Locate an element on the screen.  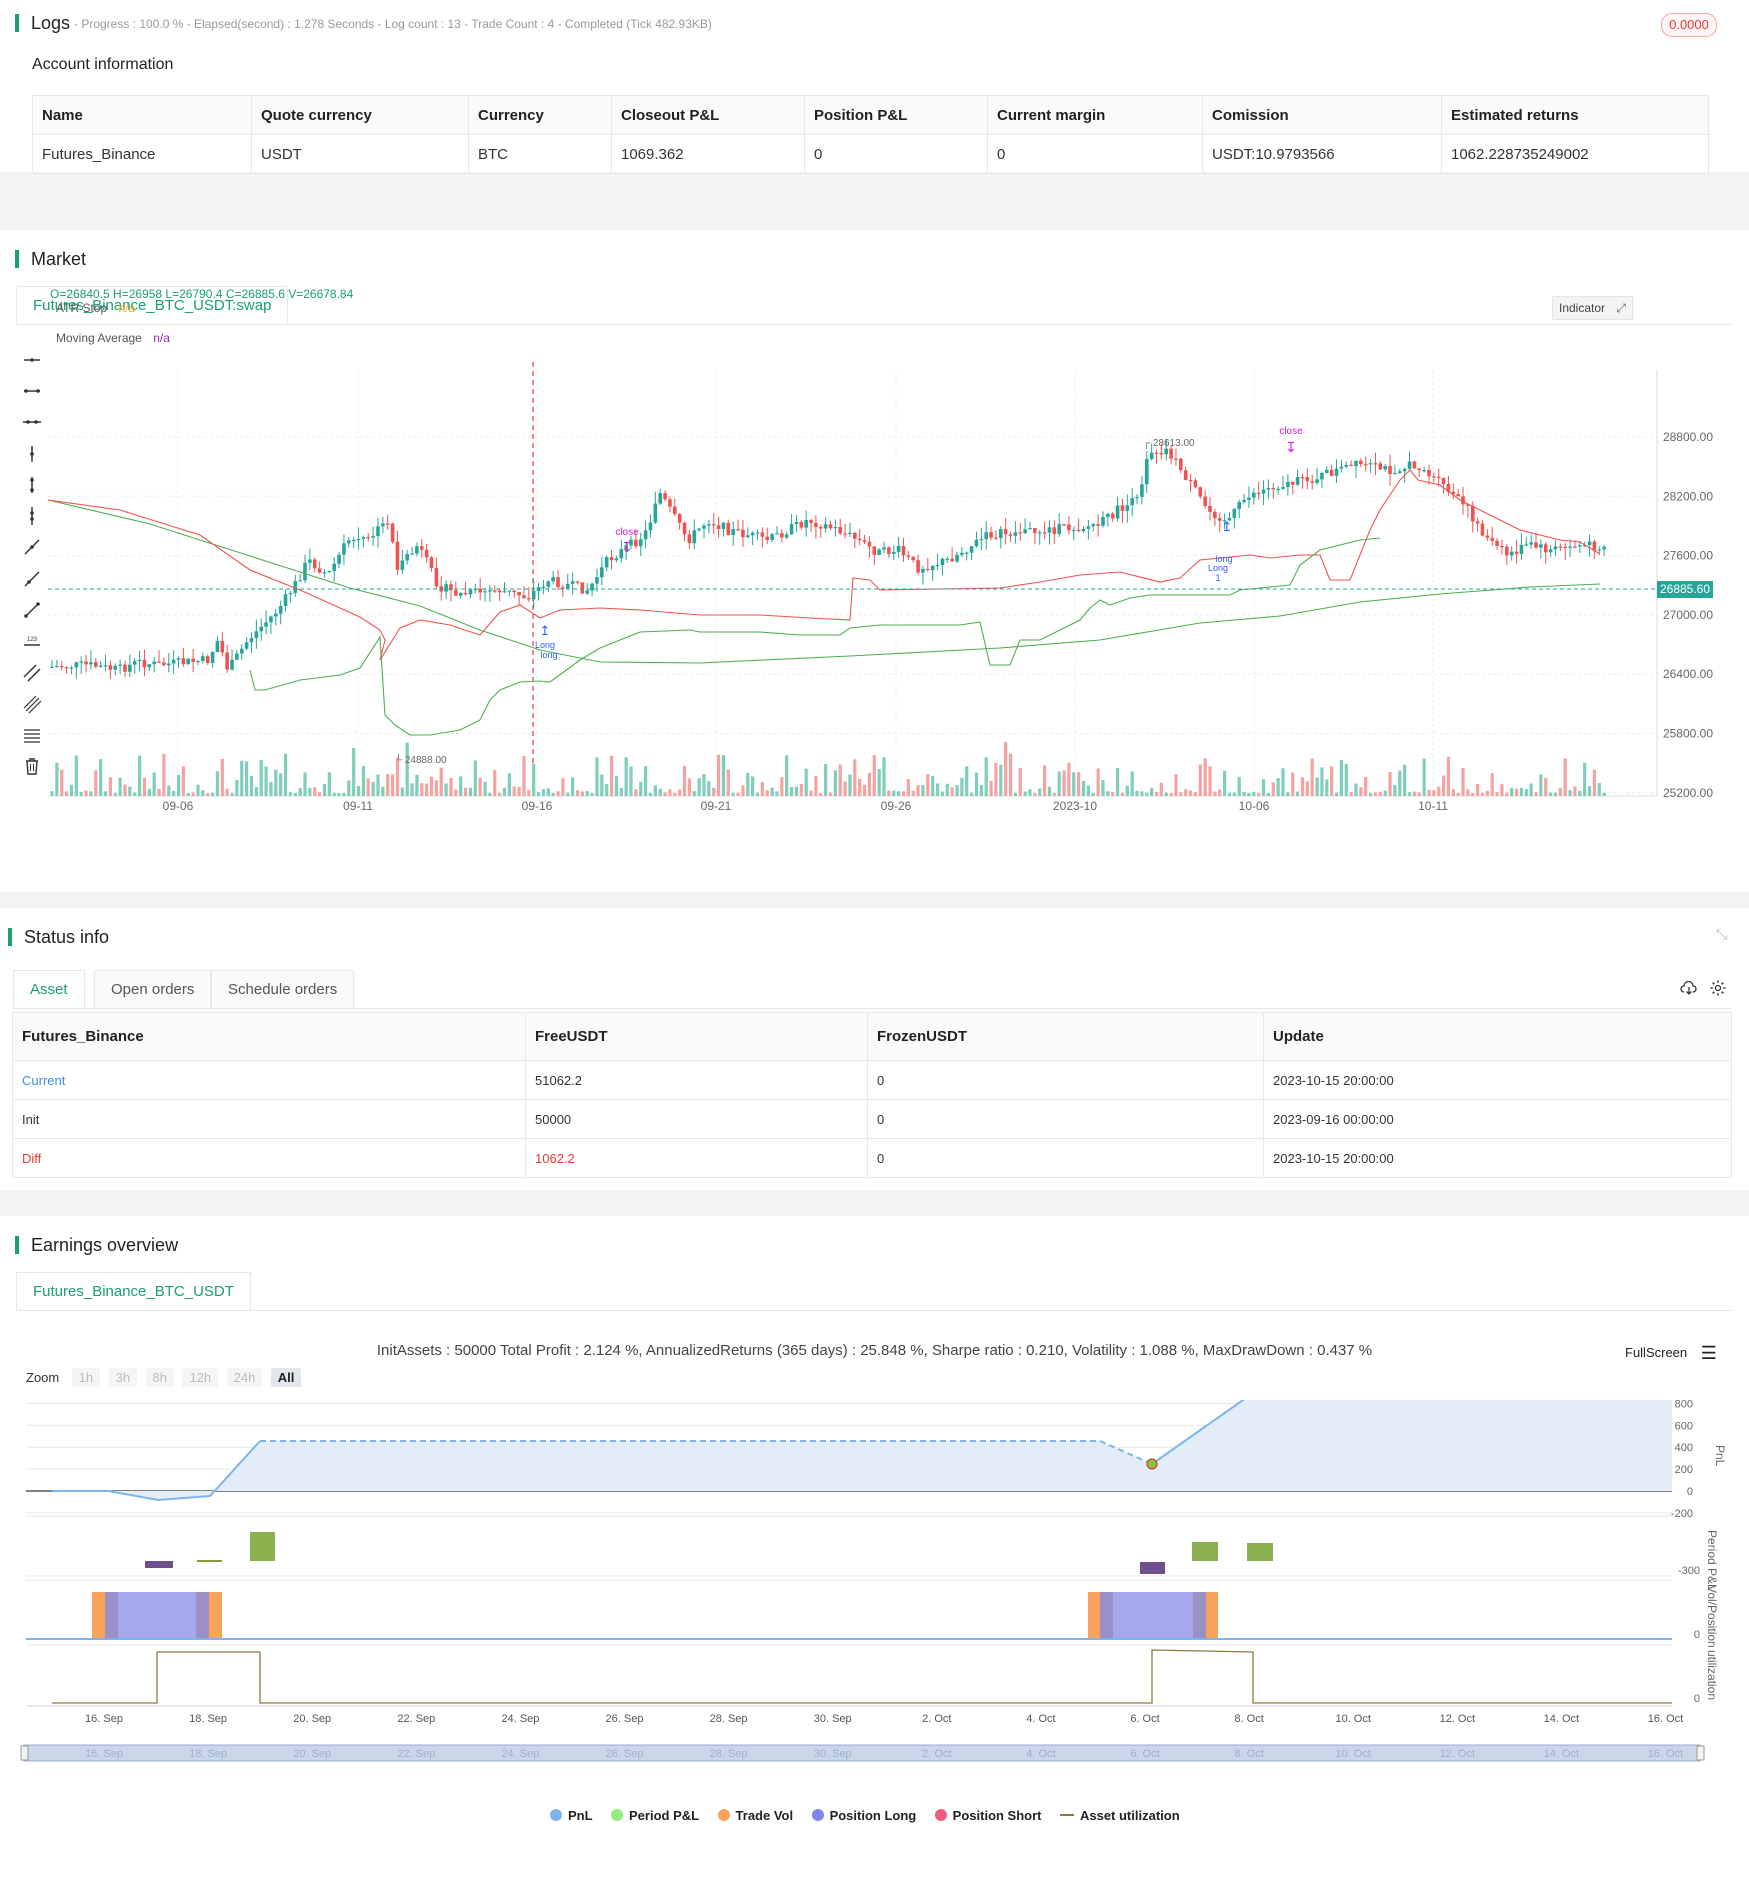
tab-schedule-orders: Schedule orders is located at coordinates (283, 989).